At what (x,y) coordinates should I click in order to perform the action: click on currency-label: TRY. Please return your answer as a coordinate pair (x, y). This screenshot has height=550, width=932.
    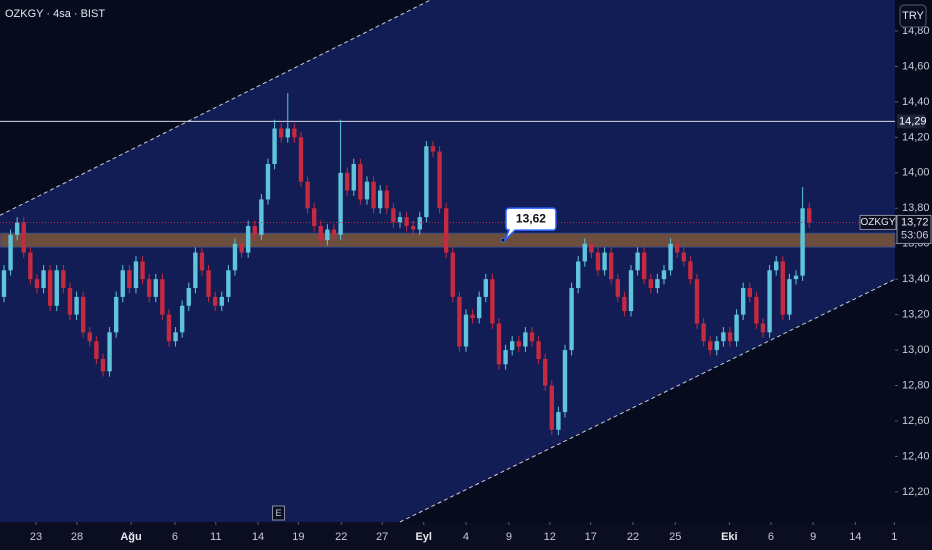
    Looking at the image, I should click on (913, 16).